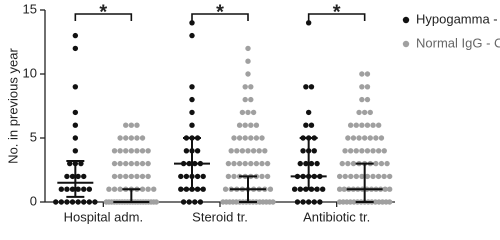 This screenshot has width=500, height=240. What do you see at coordinates (33, 200) in the screenshot?
I see `y-tick-label: 0` at bounding box center [33, 200].